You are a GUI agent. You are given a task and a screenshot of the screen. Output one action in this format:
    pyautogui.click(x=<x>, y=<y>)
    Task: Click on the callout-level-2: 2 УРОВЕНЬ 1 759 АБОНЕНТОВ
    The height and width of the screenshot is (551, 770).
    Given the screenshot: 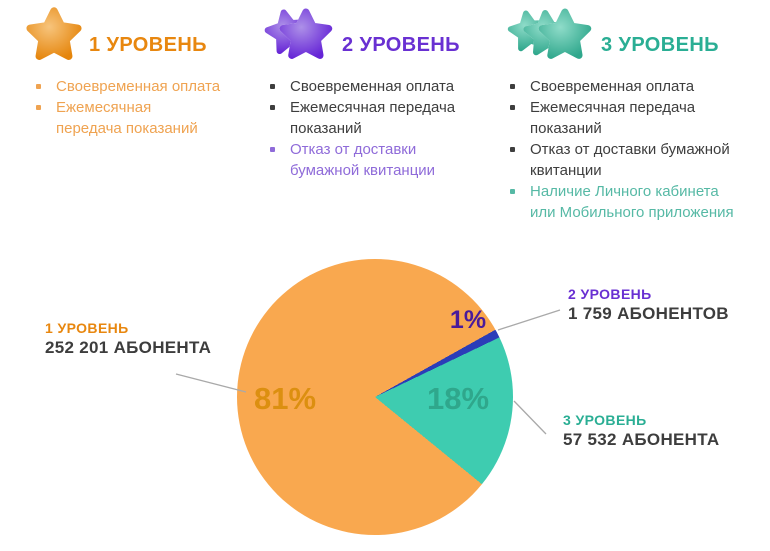 What is the action you would take?
    pyautogui.click(x=648, y=305)
    